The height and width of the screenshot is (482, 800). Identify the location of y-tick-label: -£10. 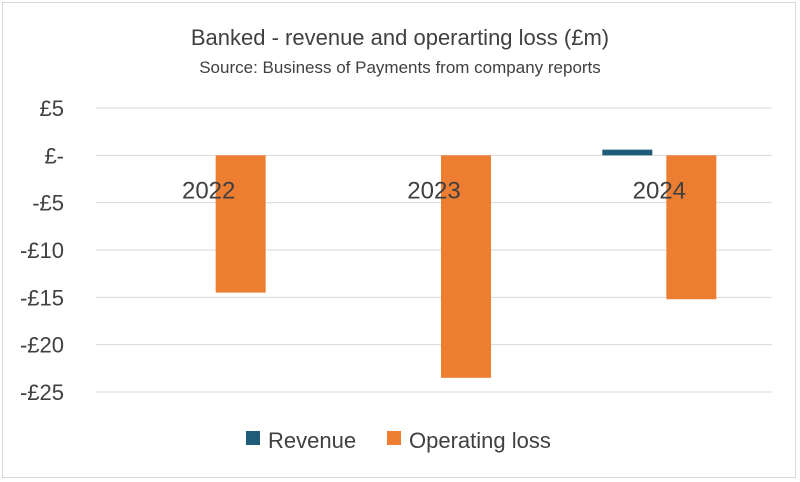
(42, 250).